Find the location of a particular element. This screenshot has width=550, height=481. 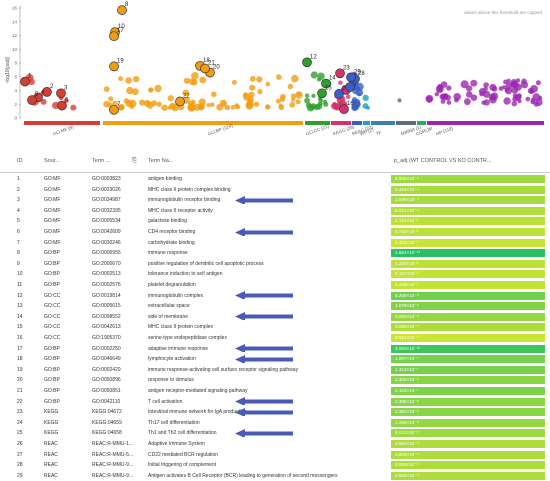

copy-icon: ⎘ is located at coordinates (134, 160).